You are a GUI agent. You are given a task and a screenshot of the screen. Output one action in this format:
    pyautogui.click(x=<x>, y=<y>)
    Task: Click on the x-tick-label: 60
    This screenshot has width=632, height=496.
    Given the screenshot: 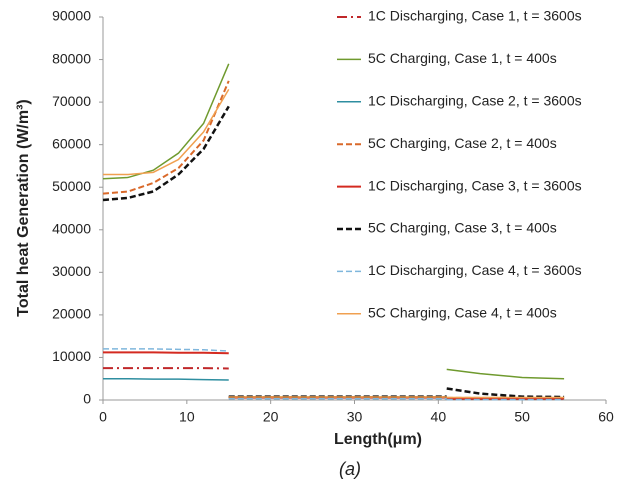 What is the action you would take?
    pyautogui.click(x=606, y=417)
    